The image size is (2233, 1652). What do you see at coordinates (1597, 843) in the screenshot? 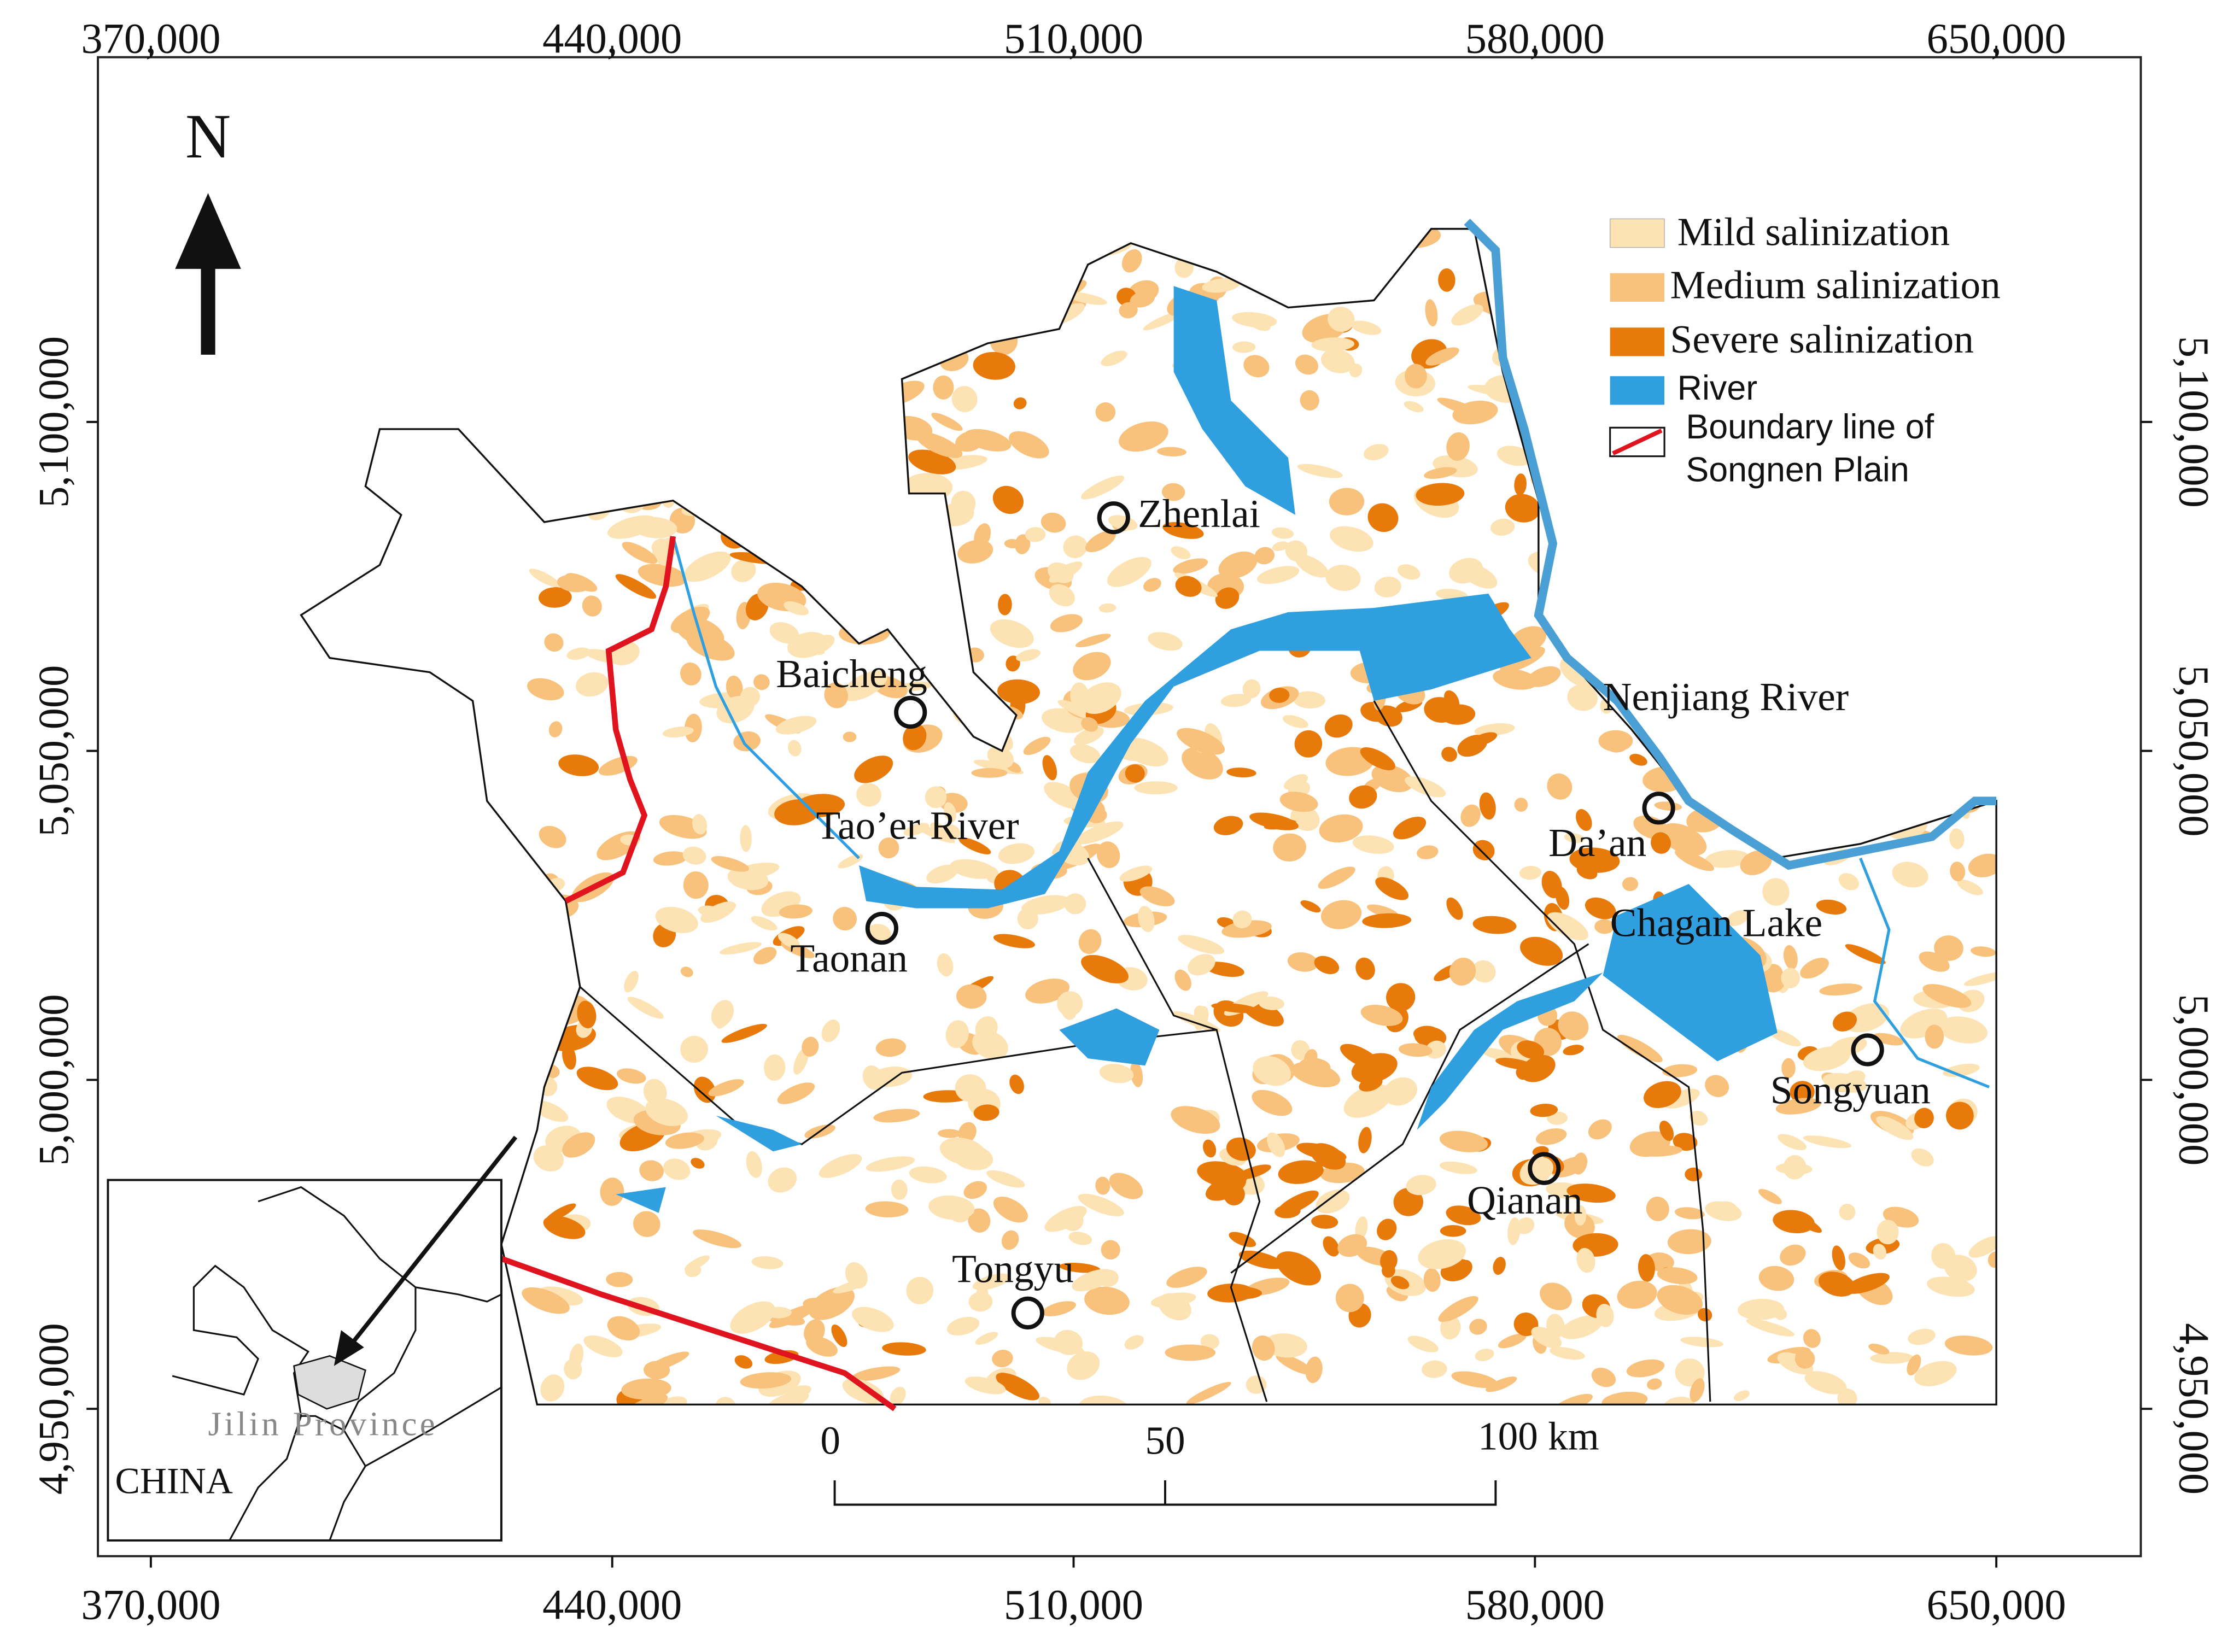
I see `city-label: Da’an` at bounding box center [1597, 843].